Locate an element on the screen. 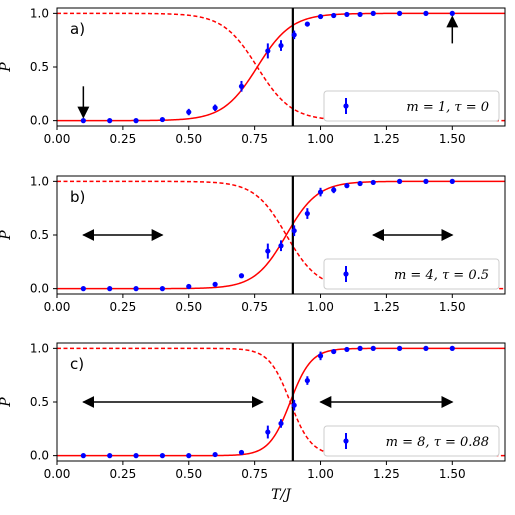 This screenshot has width=515, height=515. panel-label: b) is located at coordinates (77, 197).